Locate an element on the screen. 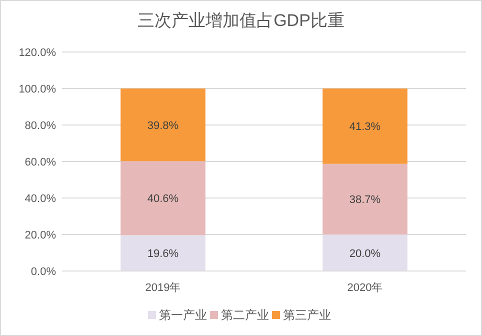 The image size is (482, 336). data-label: 41.3% is located at coordinates (365, 127).